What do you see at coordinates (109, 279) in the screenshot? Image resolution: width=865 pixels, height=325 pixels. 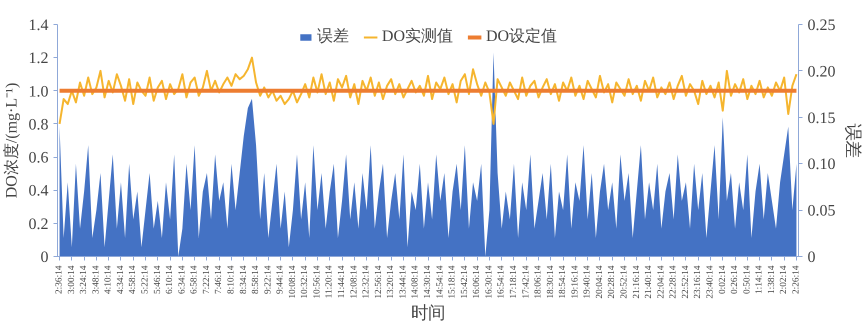 I see `x-tick-label: 4:10:14` at bounding box center [109, 279].